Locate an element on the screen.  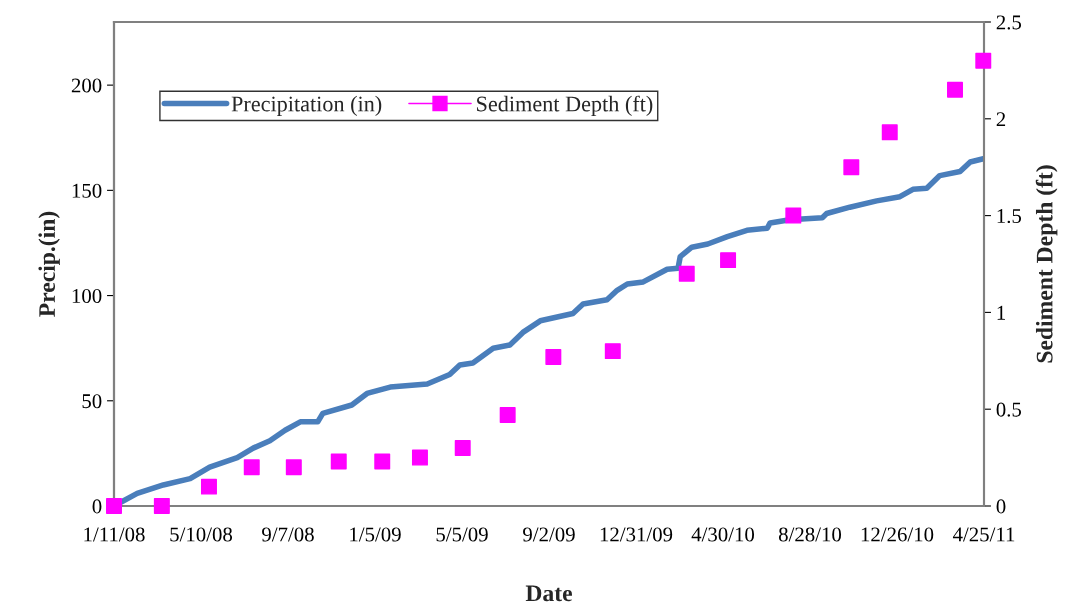
x-axis-title: Date is located at coordinates (548, 593).